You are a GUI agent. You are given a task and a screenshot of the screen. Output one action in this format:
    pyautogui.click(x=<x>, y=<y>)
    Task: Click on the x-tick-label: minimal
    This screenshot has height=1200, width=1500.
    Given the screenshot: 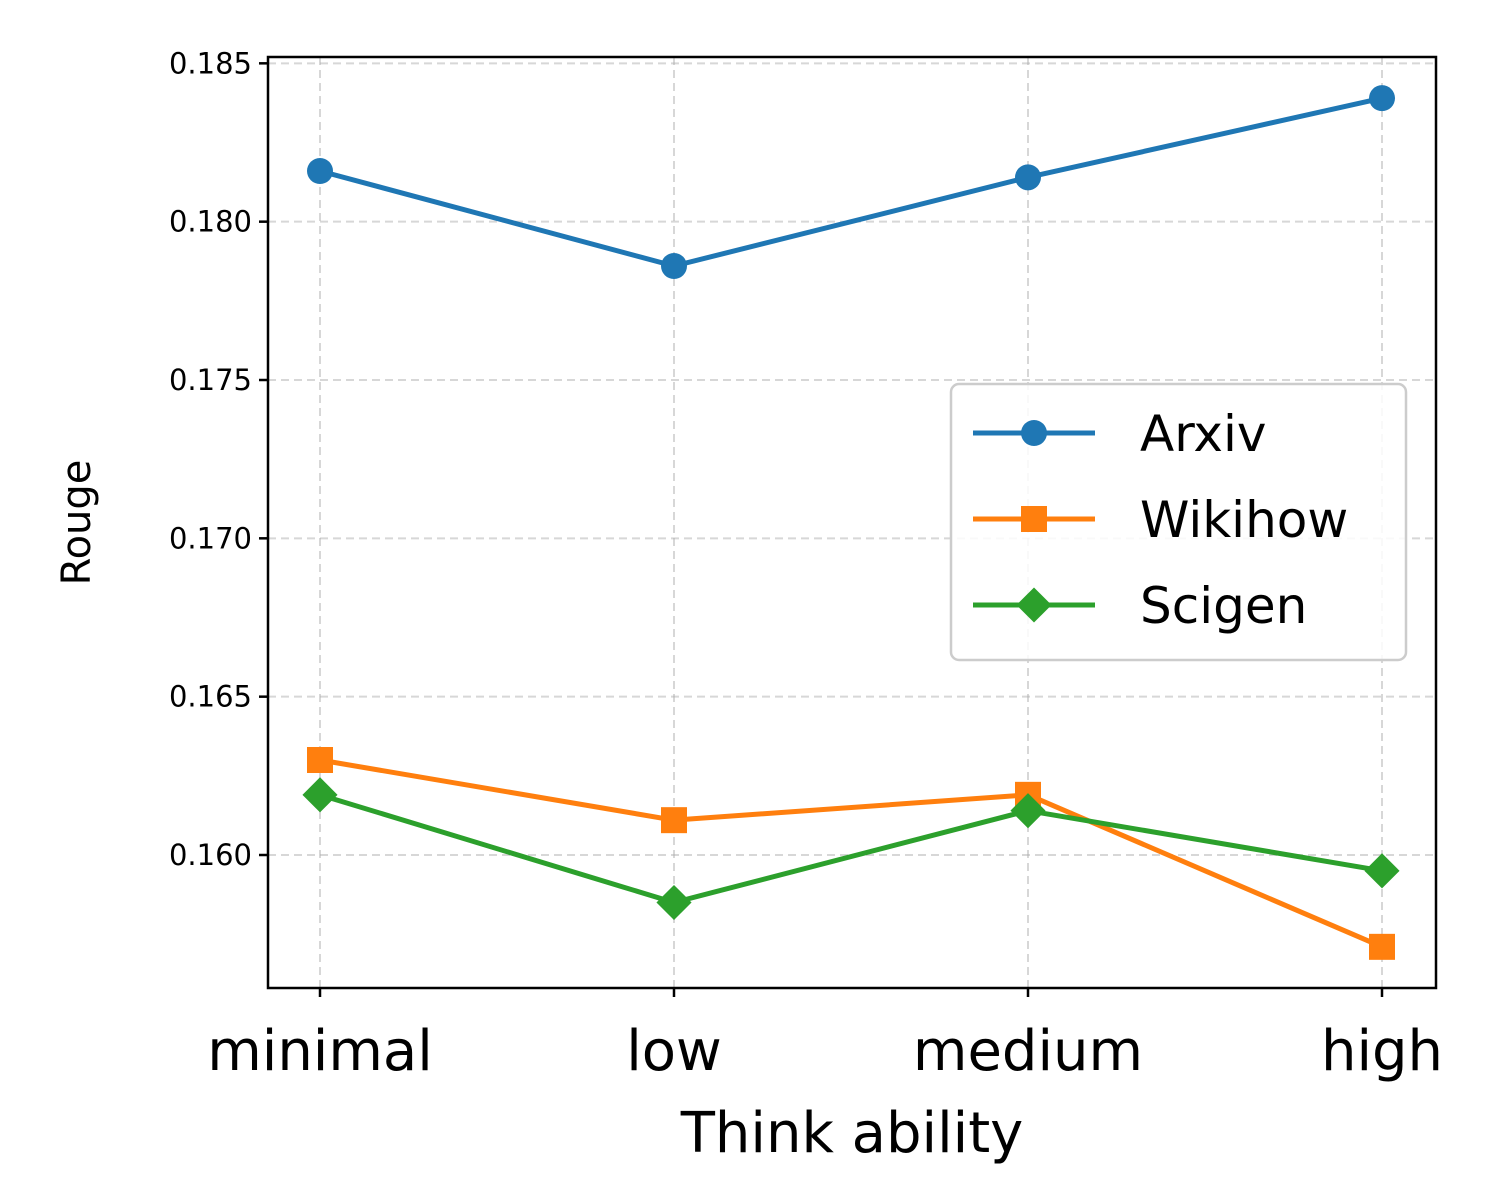 What is the action you would take?
    pyautogui.click(x=320, y=1051)
    